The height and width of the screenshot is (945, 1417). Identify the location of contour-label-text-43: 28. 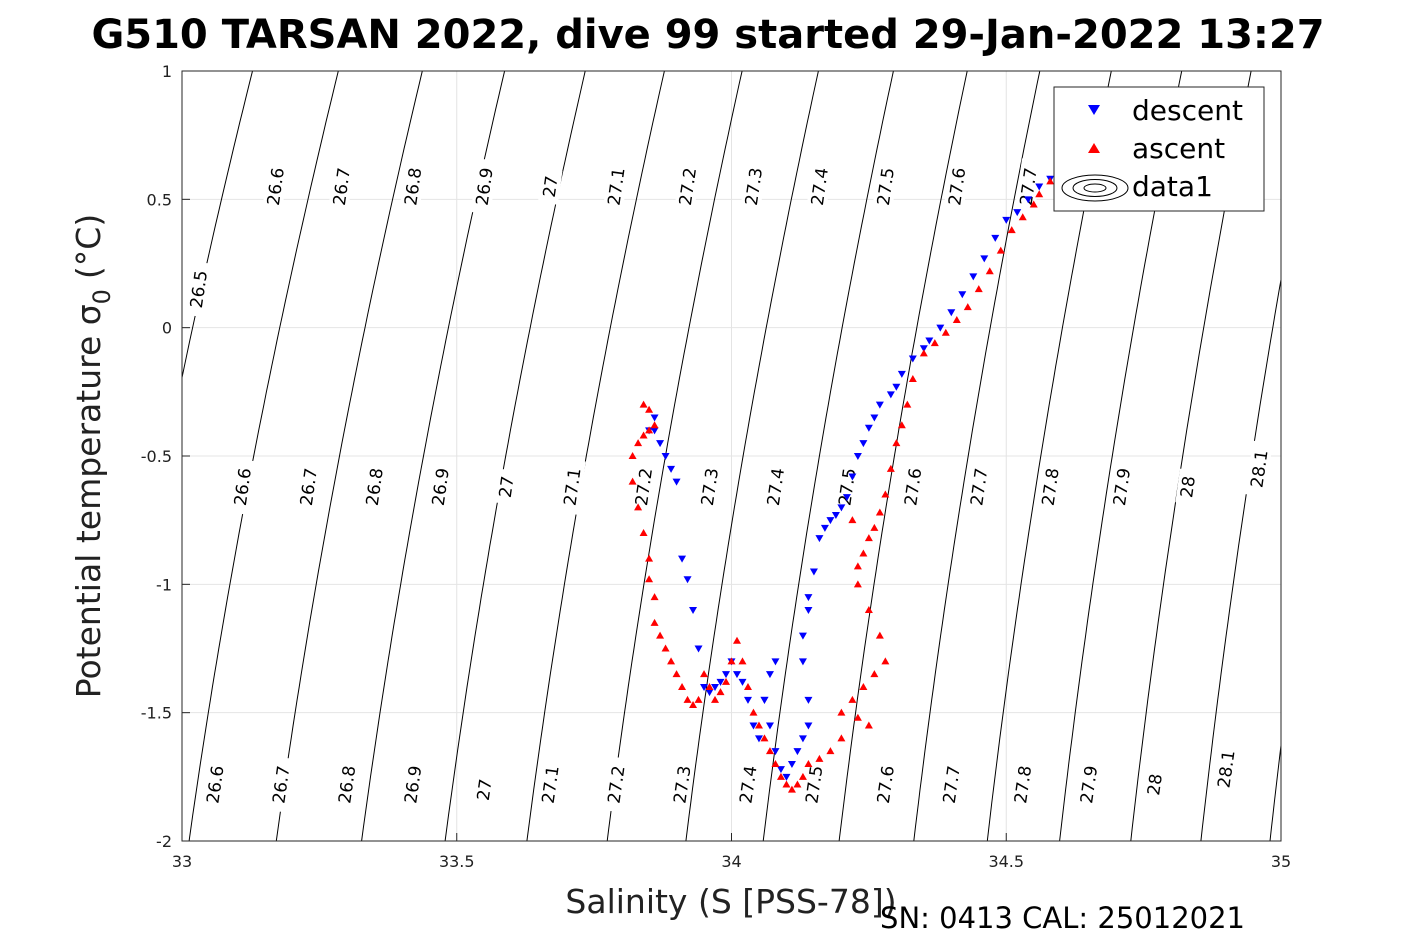
(1155, 785).